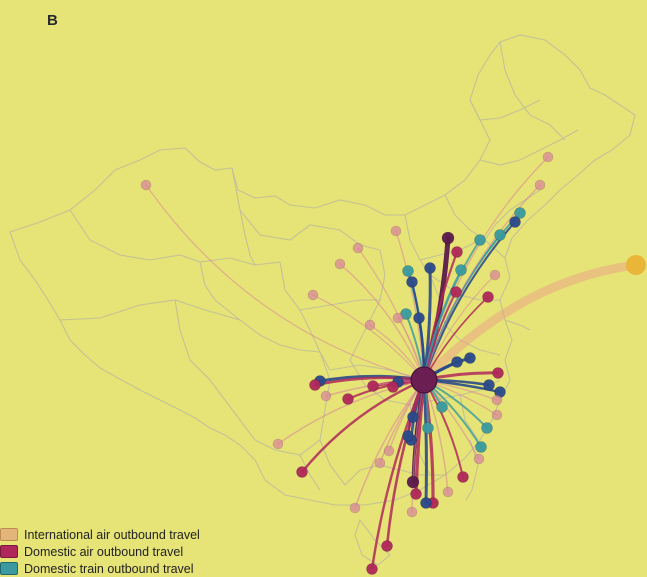 The image size is (647, 577). I want to click on wuhan-hub-node, so click(424, 380).